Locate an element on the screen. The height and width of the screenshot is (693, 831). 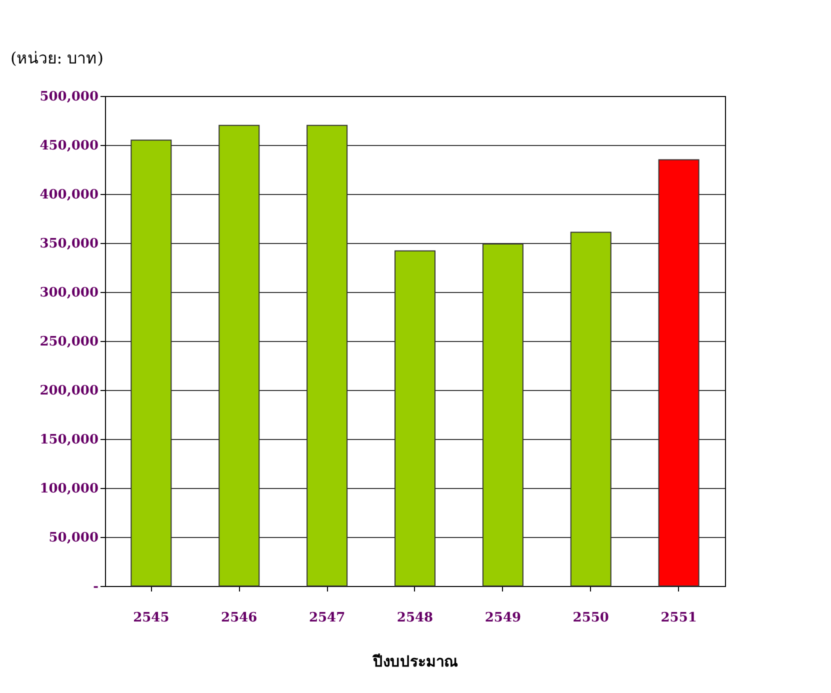
x-axis-title: ปีงบประมาณ is located at coordinates (415, 661).